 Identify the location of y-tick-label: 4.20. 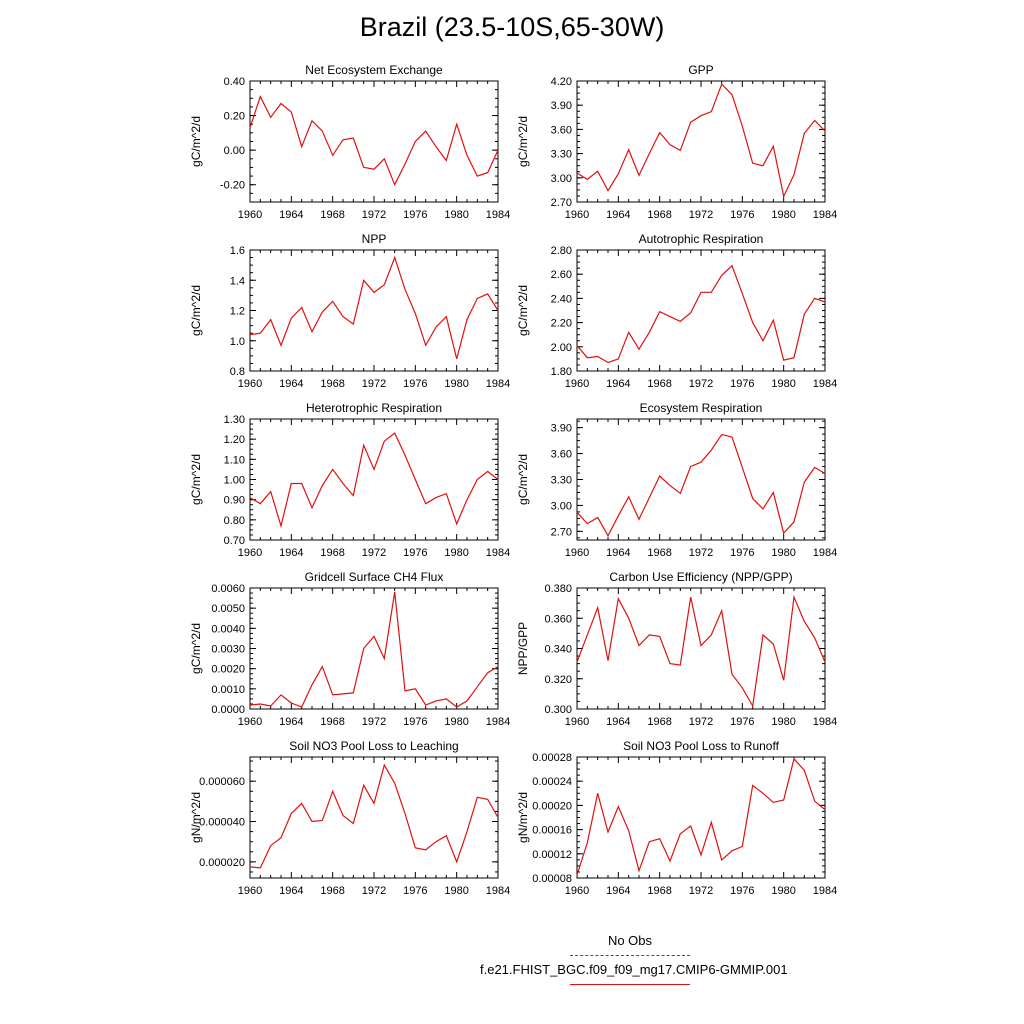
(561, 82).